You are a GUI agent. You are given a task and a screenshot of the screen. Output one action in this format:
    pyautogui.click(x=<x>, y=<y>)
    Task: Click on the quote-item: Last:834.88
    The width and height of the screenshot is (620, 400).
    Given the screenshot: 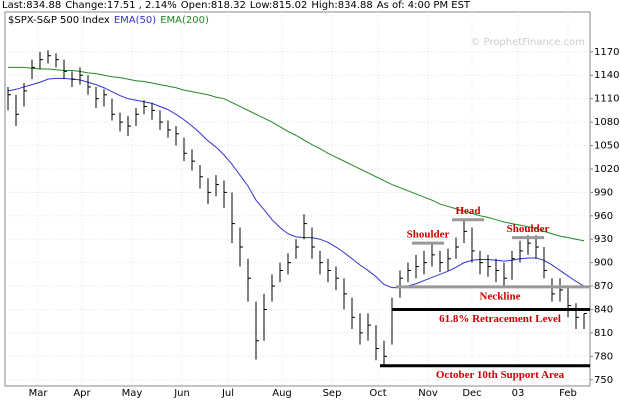 What is the action you would take?
    pyautogui.click(x=32, y=5)
    